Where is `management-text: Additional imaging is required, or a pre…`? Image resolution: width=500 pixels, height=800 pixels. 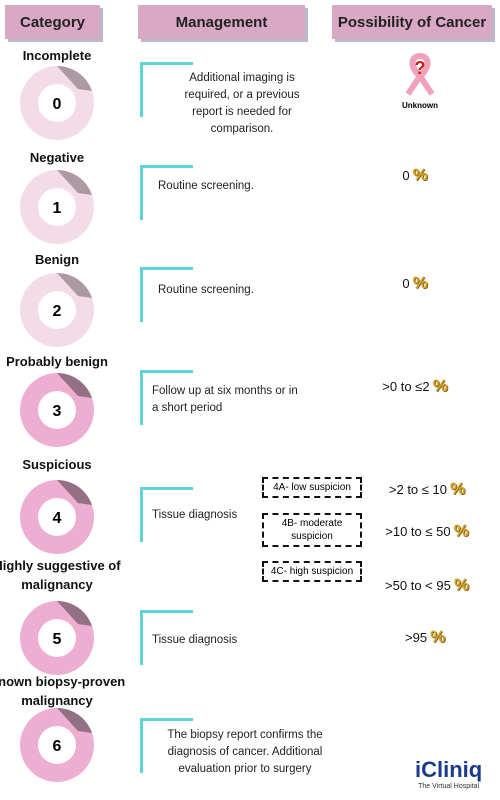
management-text: Additional imaging is required, or a pre… is located at coordinates (242, 103).